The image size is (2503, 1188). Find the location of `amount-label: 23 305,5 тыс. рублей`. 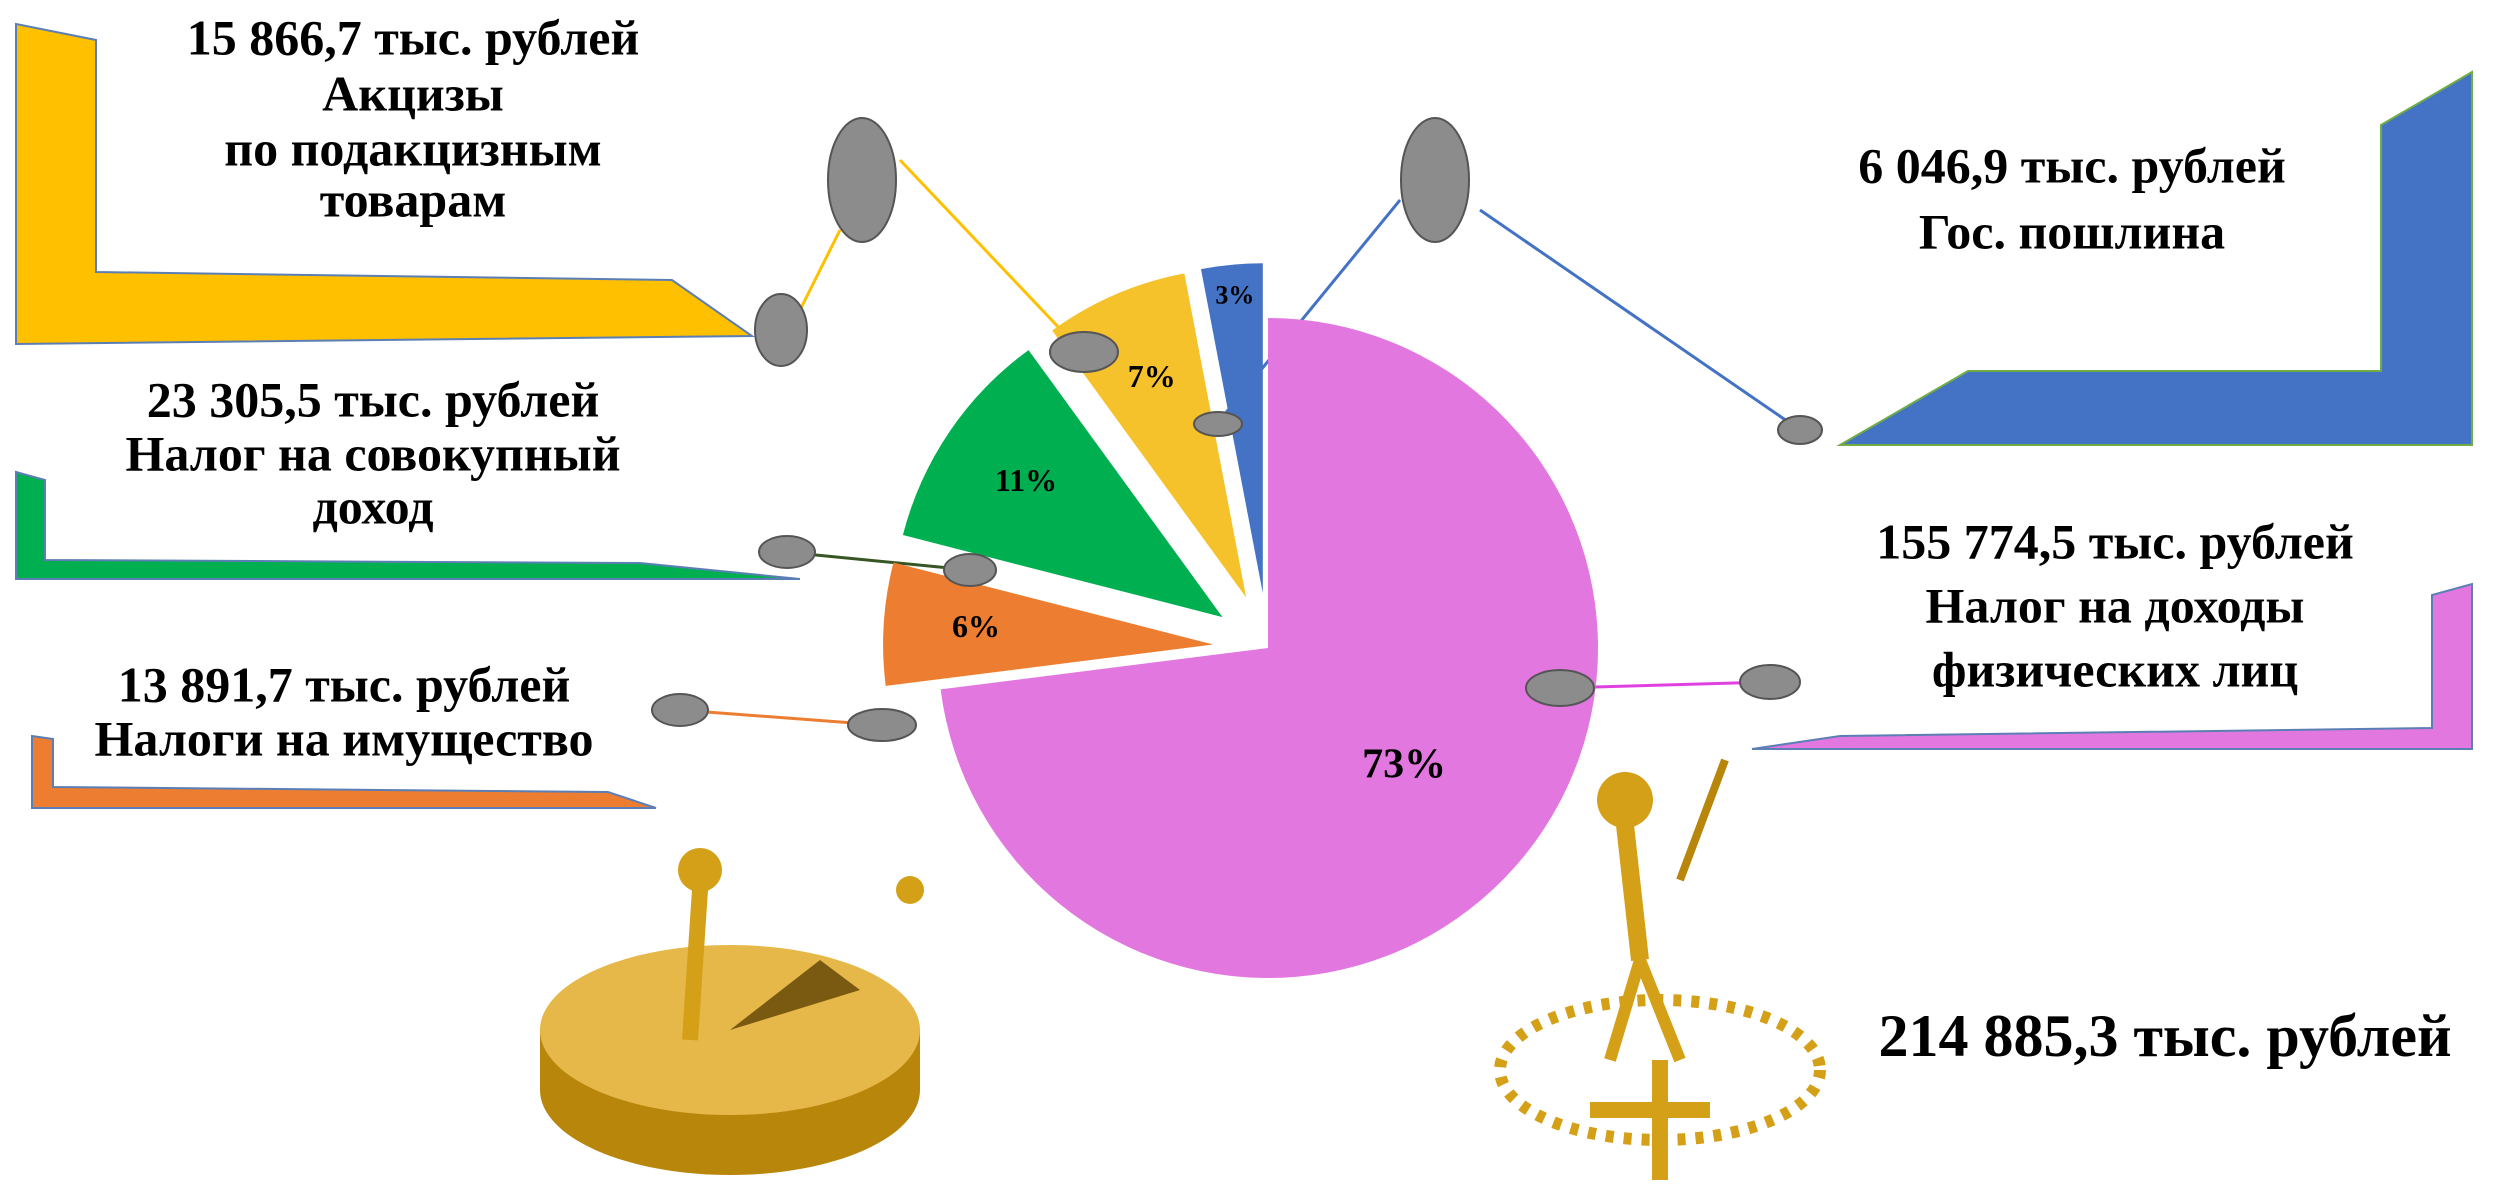

amount-label: 23 305,5 тыс. рублей is located at coordinates (373, 399).